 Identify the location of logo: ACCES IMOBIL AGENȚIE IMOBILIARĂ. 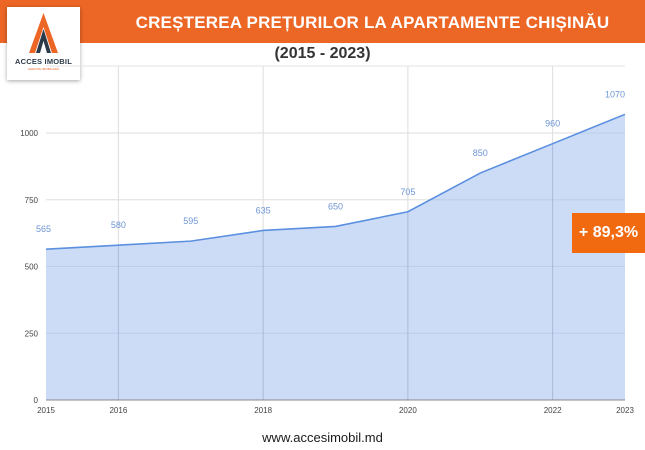
(43, 43).